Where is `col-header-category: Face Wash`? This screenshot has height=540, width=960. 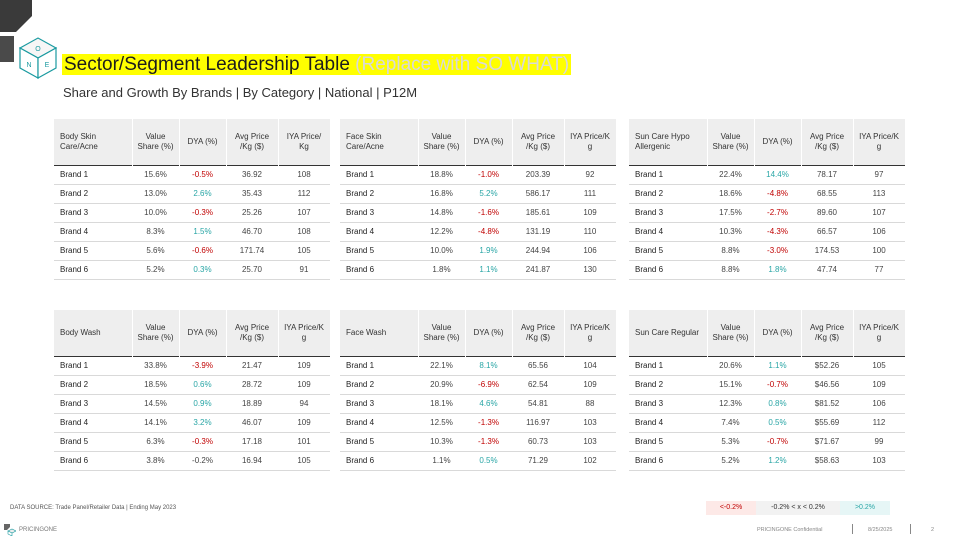 col-header-category: Face Wash is located at coordinates (379, 333).